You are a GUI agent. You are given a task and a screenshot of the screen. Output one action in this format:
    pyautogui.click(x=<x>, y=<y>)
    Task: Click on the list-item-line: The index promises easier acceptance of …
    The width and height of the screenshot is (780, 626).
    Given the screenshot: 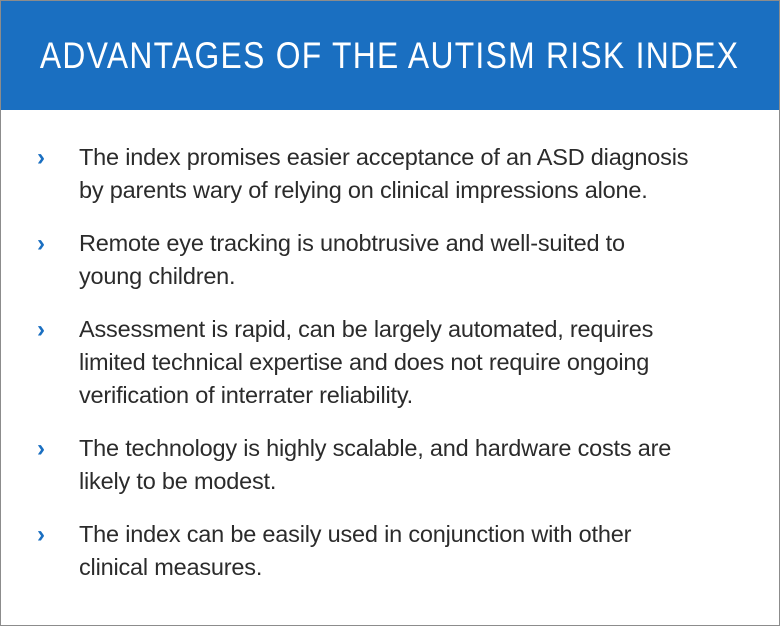 What is the action you would take?
    pyautogui.click(x=384, y=157)
    